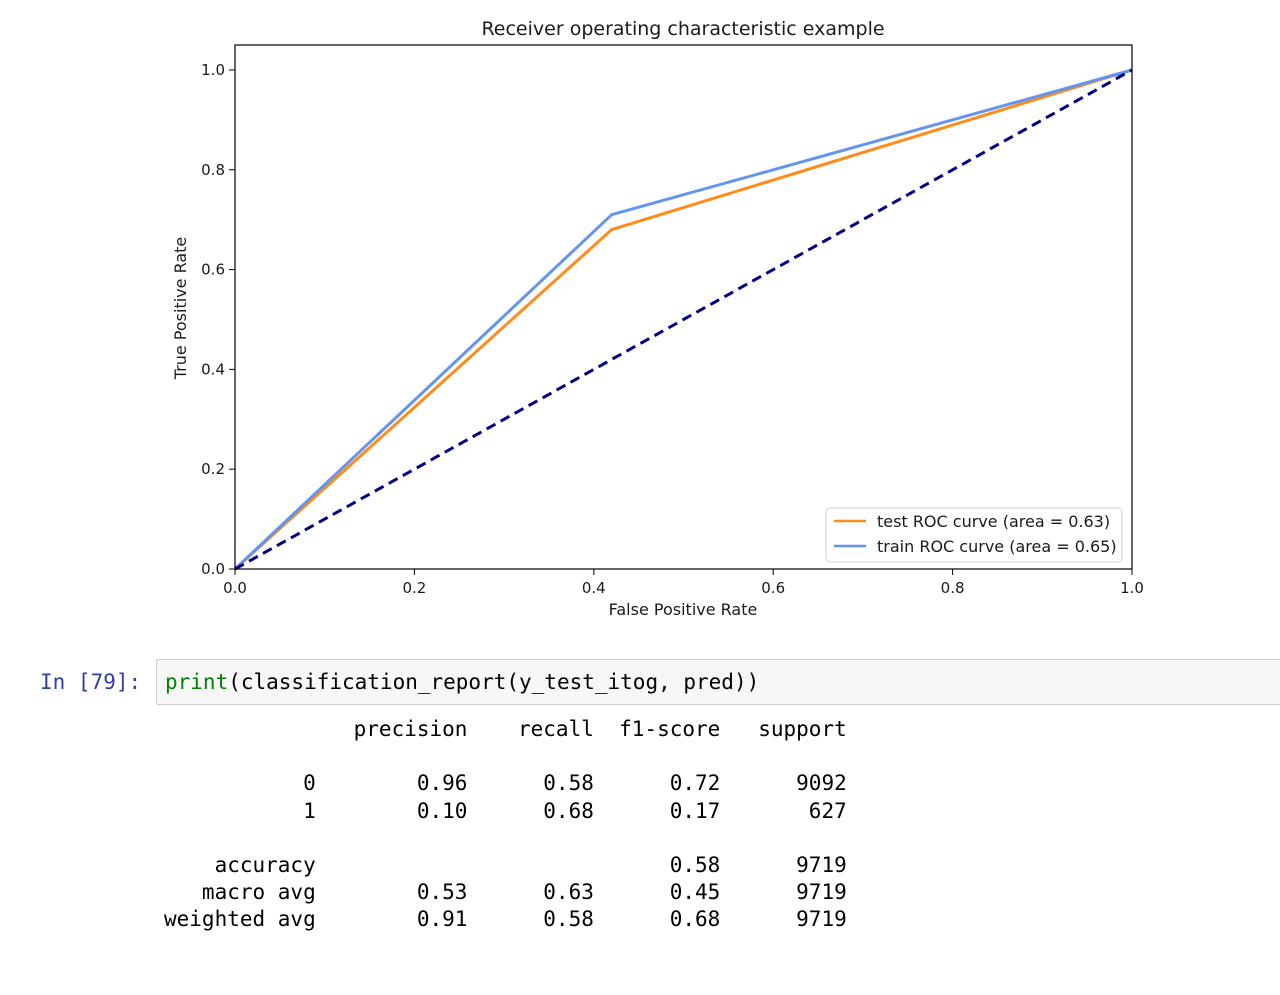  What do you see at coordinates (213, 369) in the screenshot?
I see `y-tick-label: 0.4` at bounding box center [213, 369].